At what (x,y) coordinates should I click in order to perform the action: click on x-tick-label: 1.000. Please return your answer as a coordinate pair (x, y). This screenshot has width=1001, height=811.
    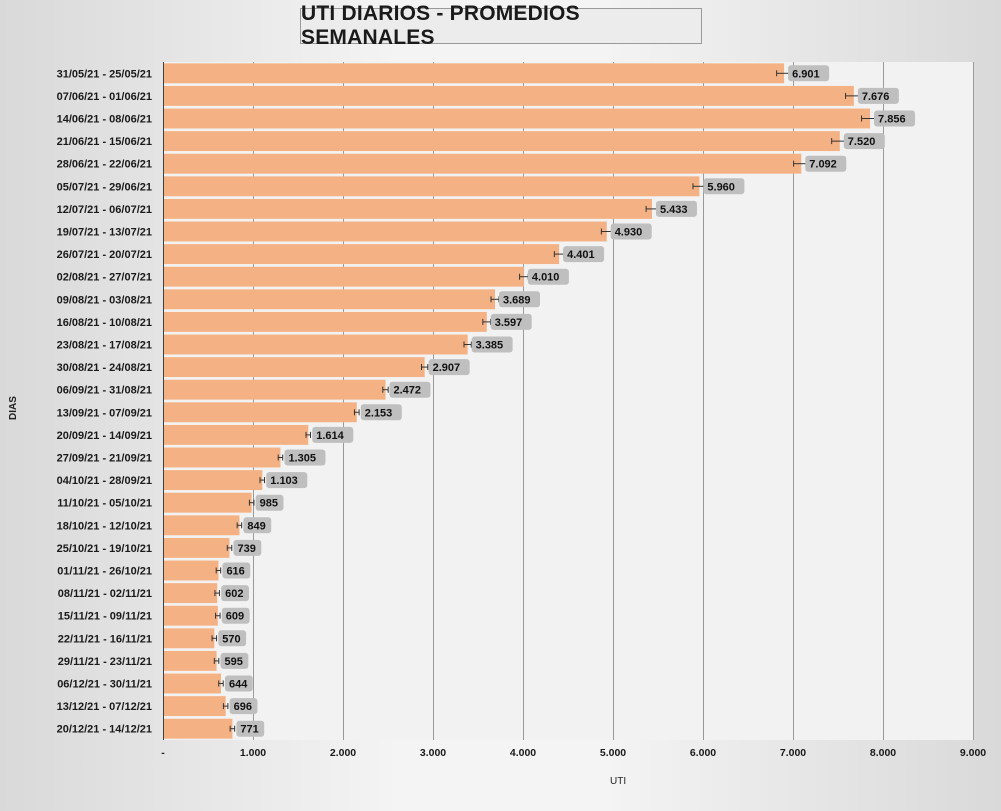
    Looking at the image, I should click on (253, 753).